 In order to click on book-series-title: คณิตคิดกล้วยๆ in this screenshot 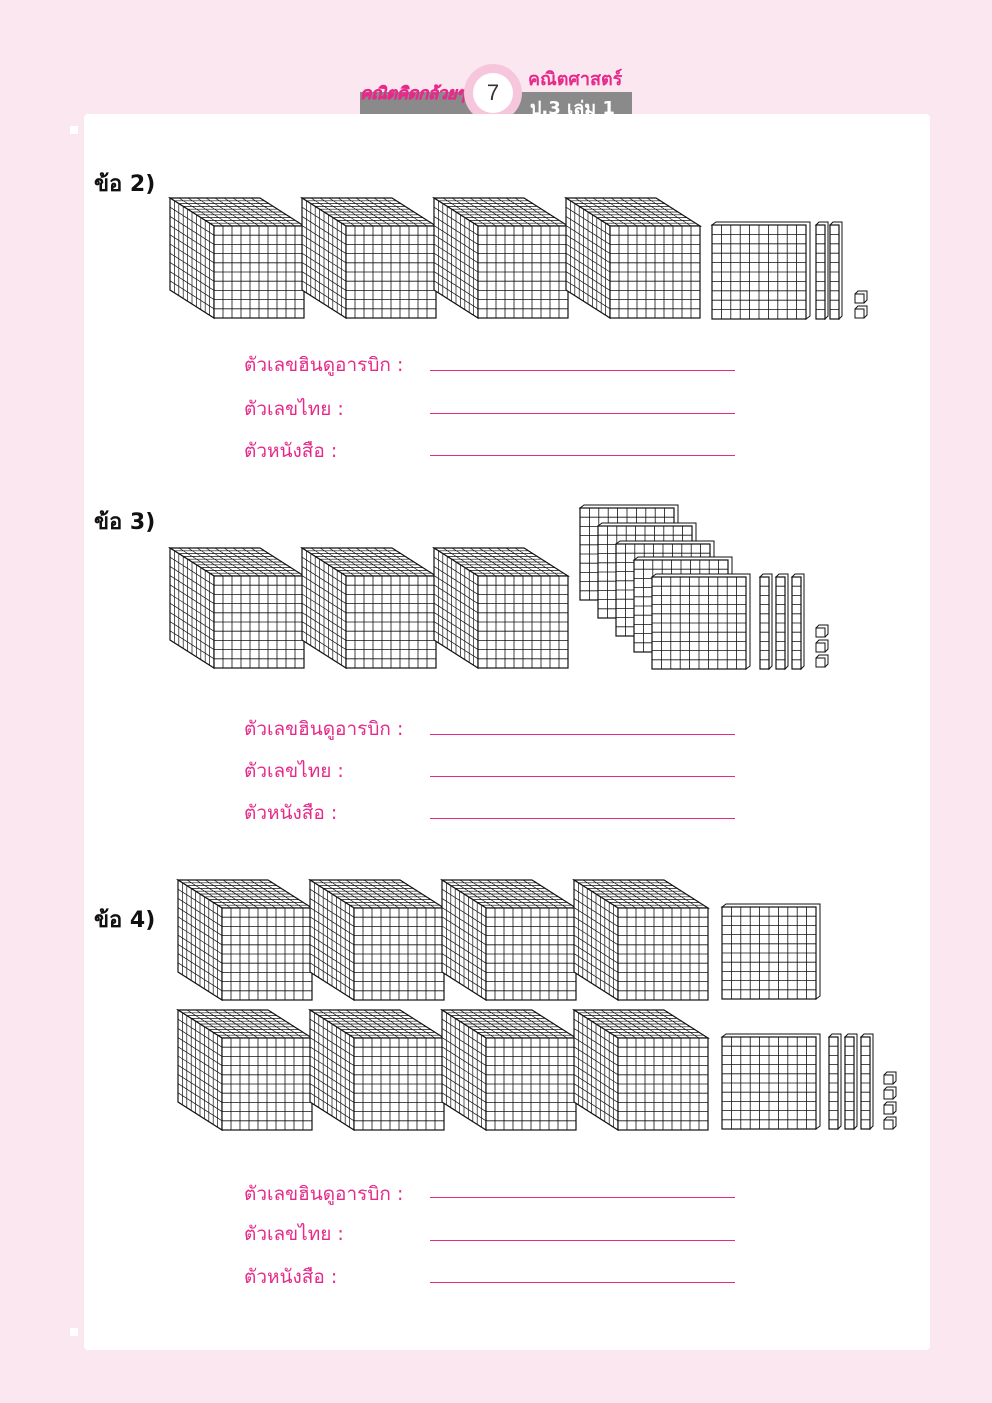, I will do `click(413, 94)`.